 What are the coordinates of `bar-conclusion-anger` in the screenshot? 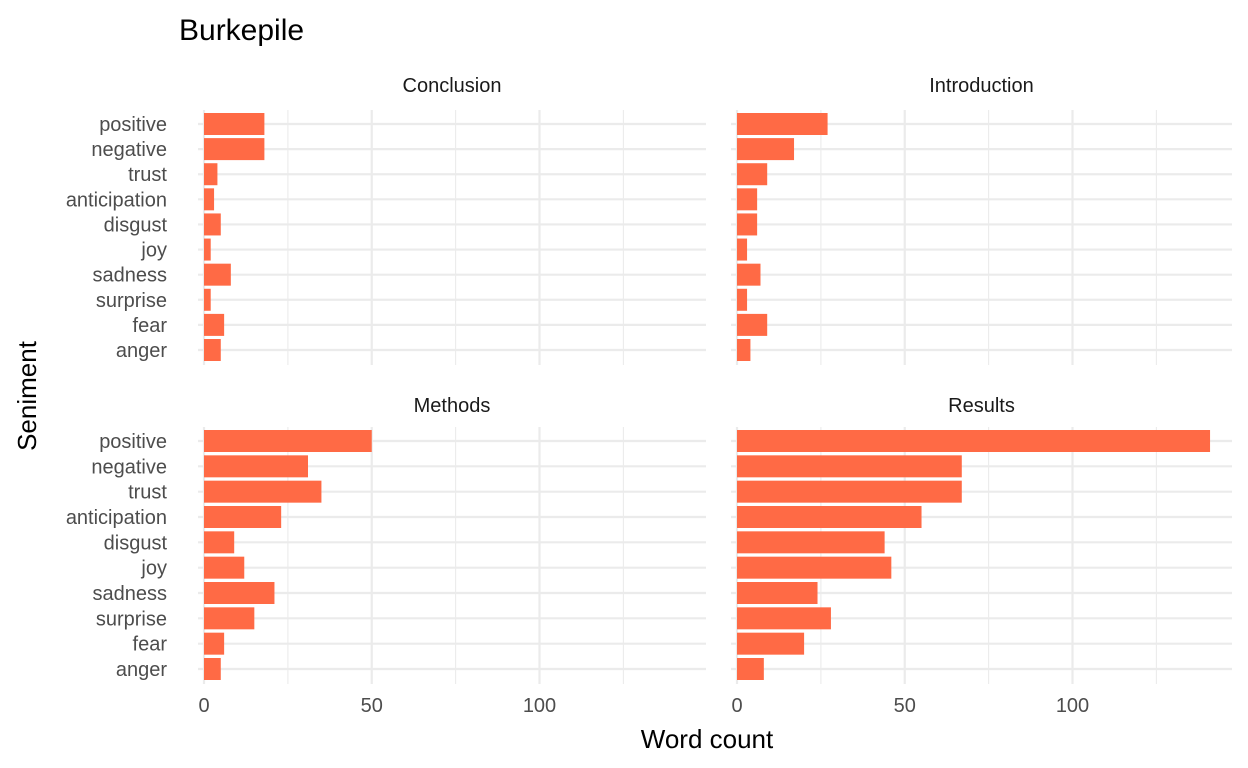 It's located at (212, 350).